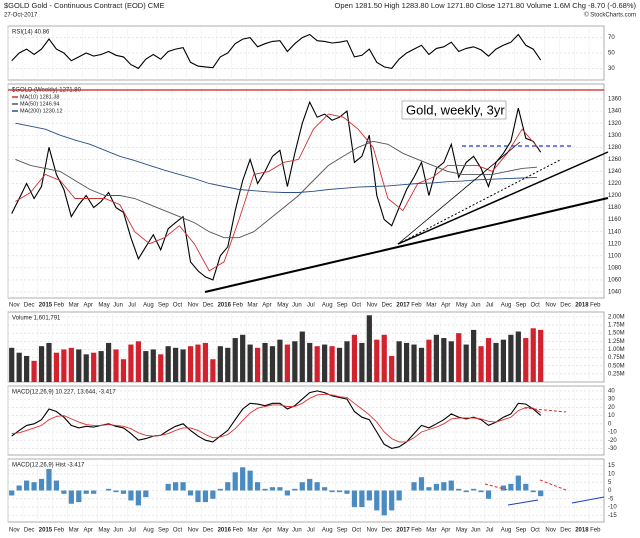  I want to click on panel-title: Volume 1,601,791, so click(36, 319).